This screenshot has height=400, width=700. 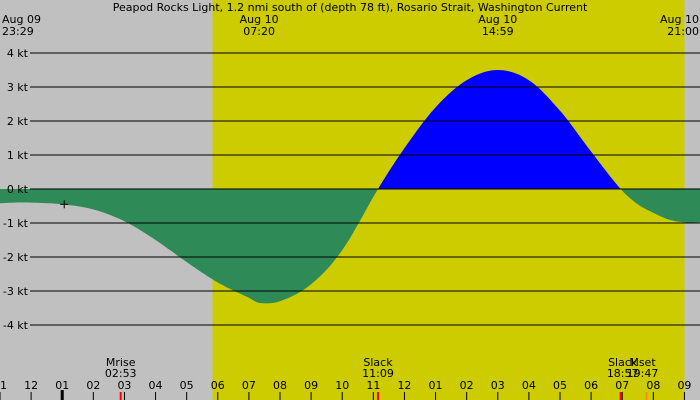 I want to click on top-time-label: 07:20, so click(x=259, y=31).